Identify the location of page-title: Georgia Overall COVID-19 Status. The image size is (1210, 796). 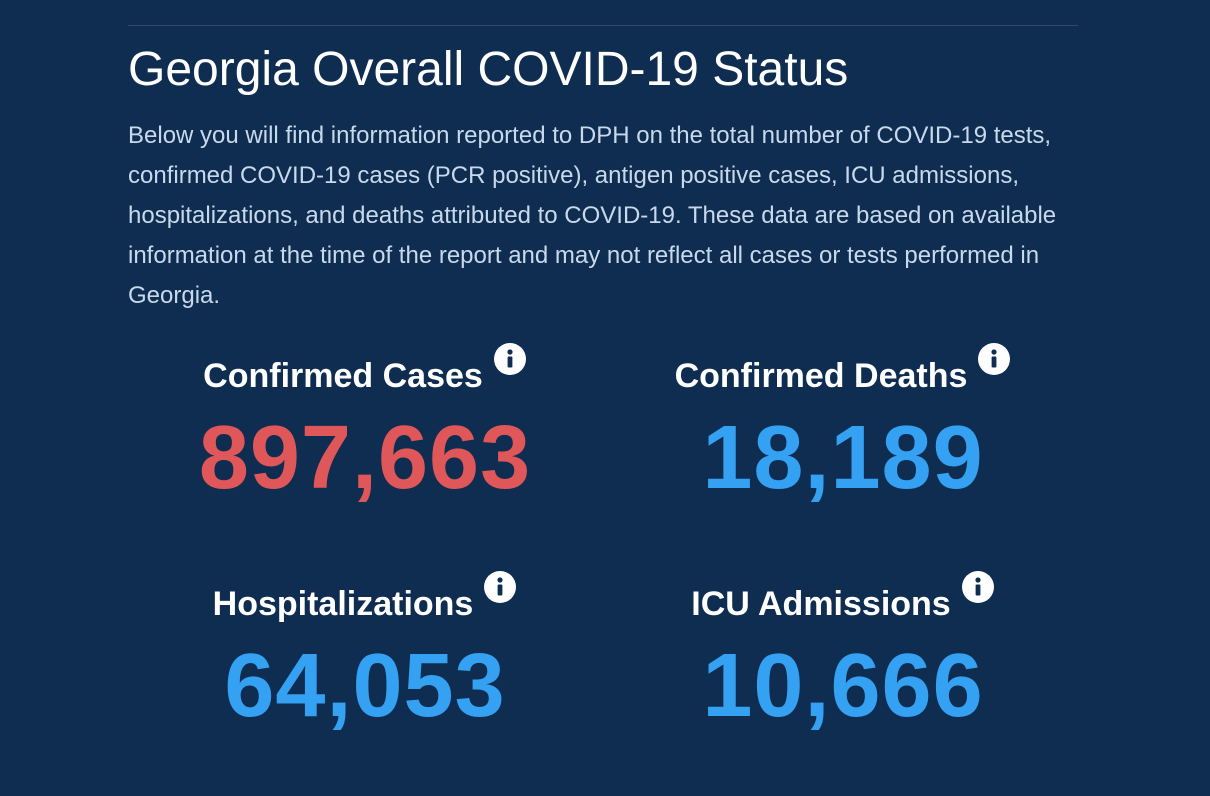
(488, 69).